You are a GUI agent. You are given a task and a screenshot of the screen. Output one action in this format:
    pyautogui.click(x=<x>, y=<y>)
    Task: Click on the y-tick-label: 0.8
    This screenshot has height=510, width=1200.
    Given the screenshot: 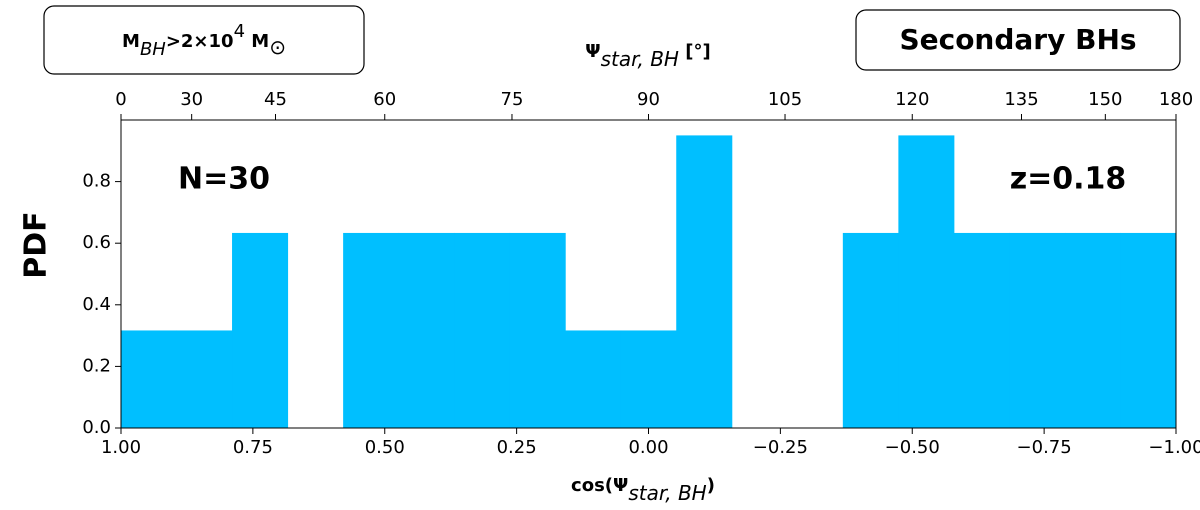 What is the action you would take?
    pyautogui.click(x=96, y=181)
    